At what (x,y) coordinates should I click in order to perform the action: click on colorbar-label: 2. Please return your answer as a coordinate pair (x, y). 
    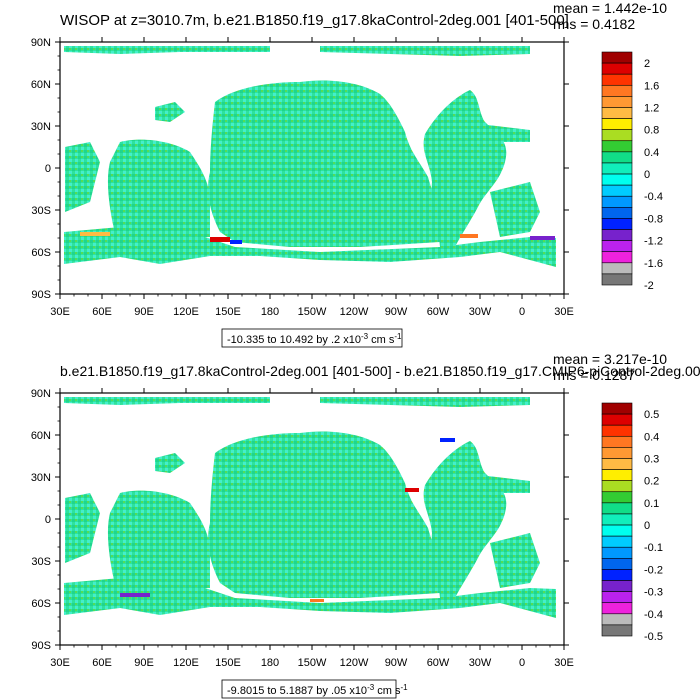
    Looking at the image, I should click on (647, 64).